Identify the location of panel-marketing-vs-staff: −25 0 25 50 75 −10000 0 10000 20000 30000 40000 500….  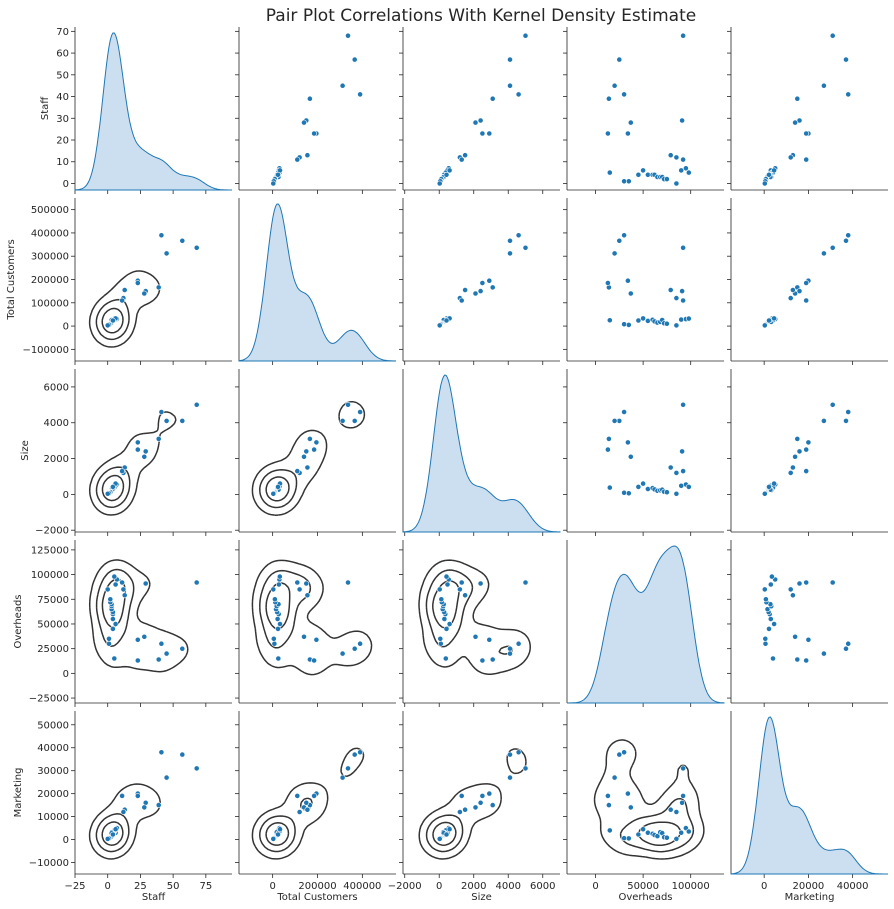
(130, 801).